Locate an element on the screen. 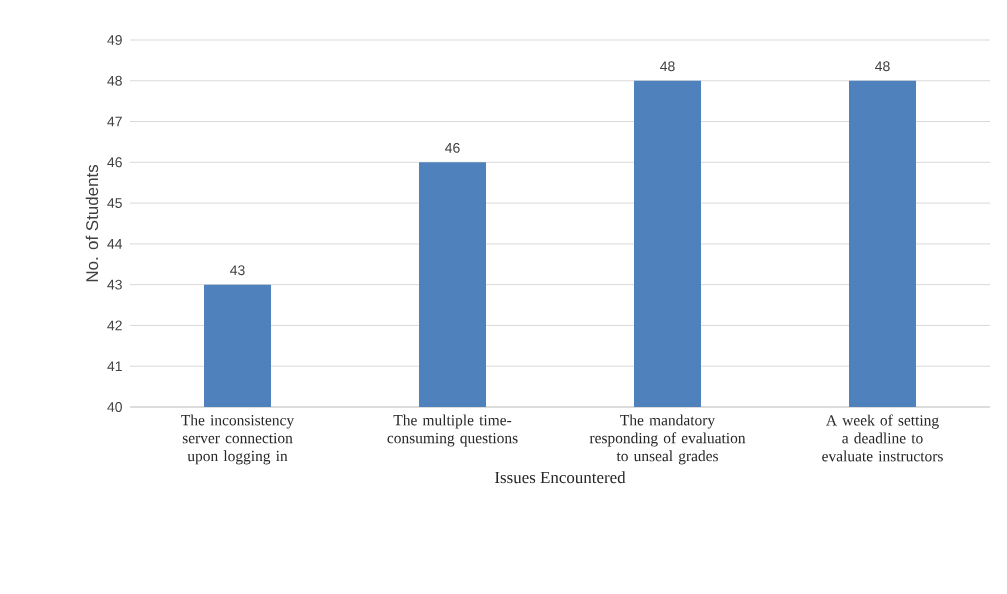 Image resolution: width=1007 pixels, height=594 pixels. x-tick-label: The multiple time-consuming questions is located at coordinates (452, 430).